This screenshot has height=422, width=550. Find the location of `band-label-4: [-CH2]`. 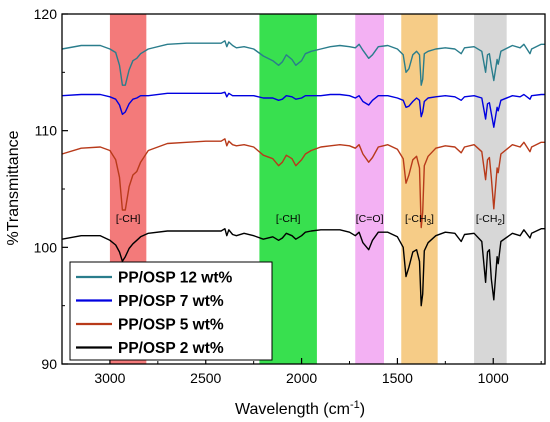

band-label-4: [-CH2] is located at coordinates (490, 220).